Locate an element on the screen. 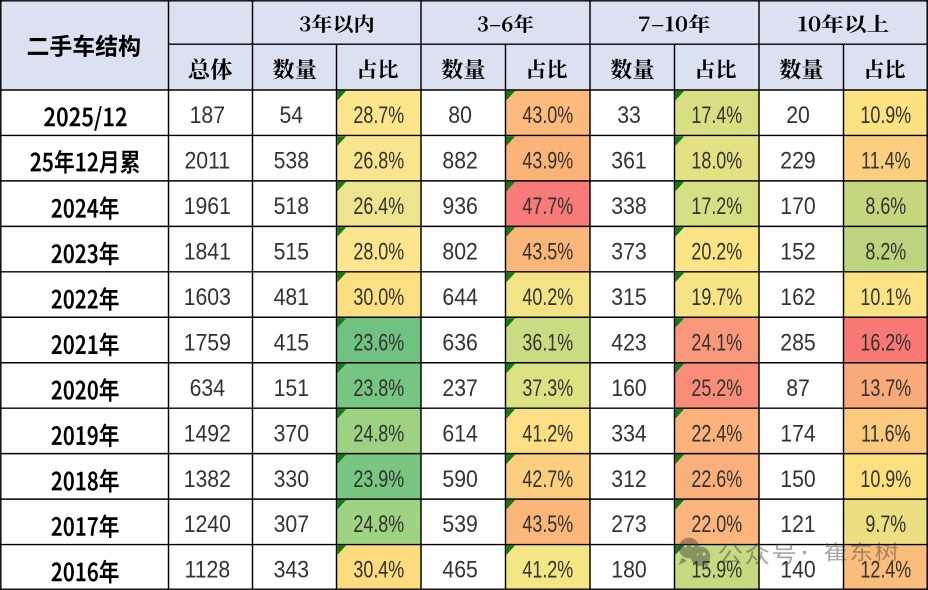 This screenshot has height=590, width=928. svg-text: 8.6% is located at coordinates (885, 207).